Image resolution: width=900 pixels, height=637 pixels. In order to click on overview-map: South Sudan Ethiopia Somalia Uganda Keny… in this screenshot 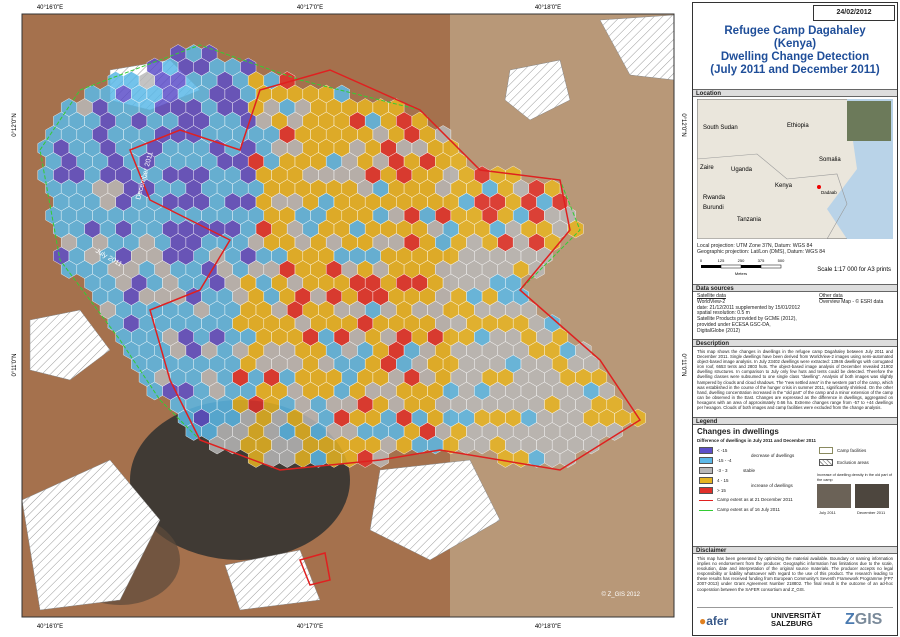, I will do `click(795, 169)`.